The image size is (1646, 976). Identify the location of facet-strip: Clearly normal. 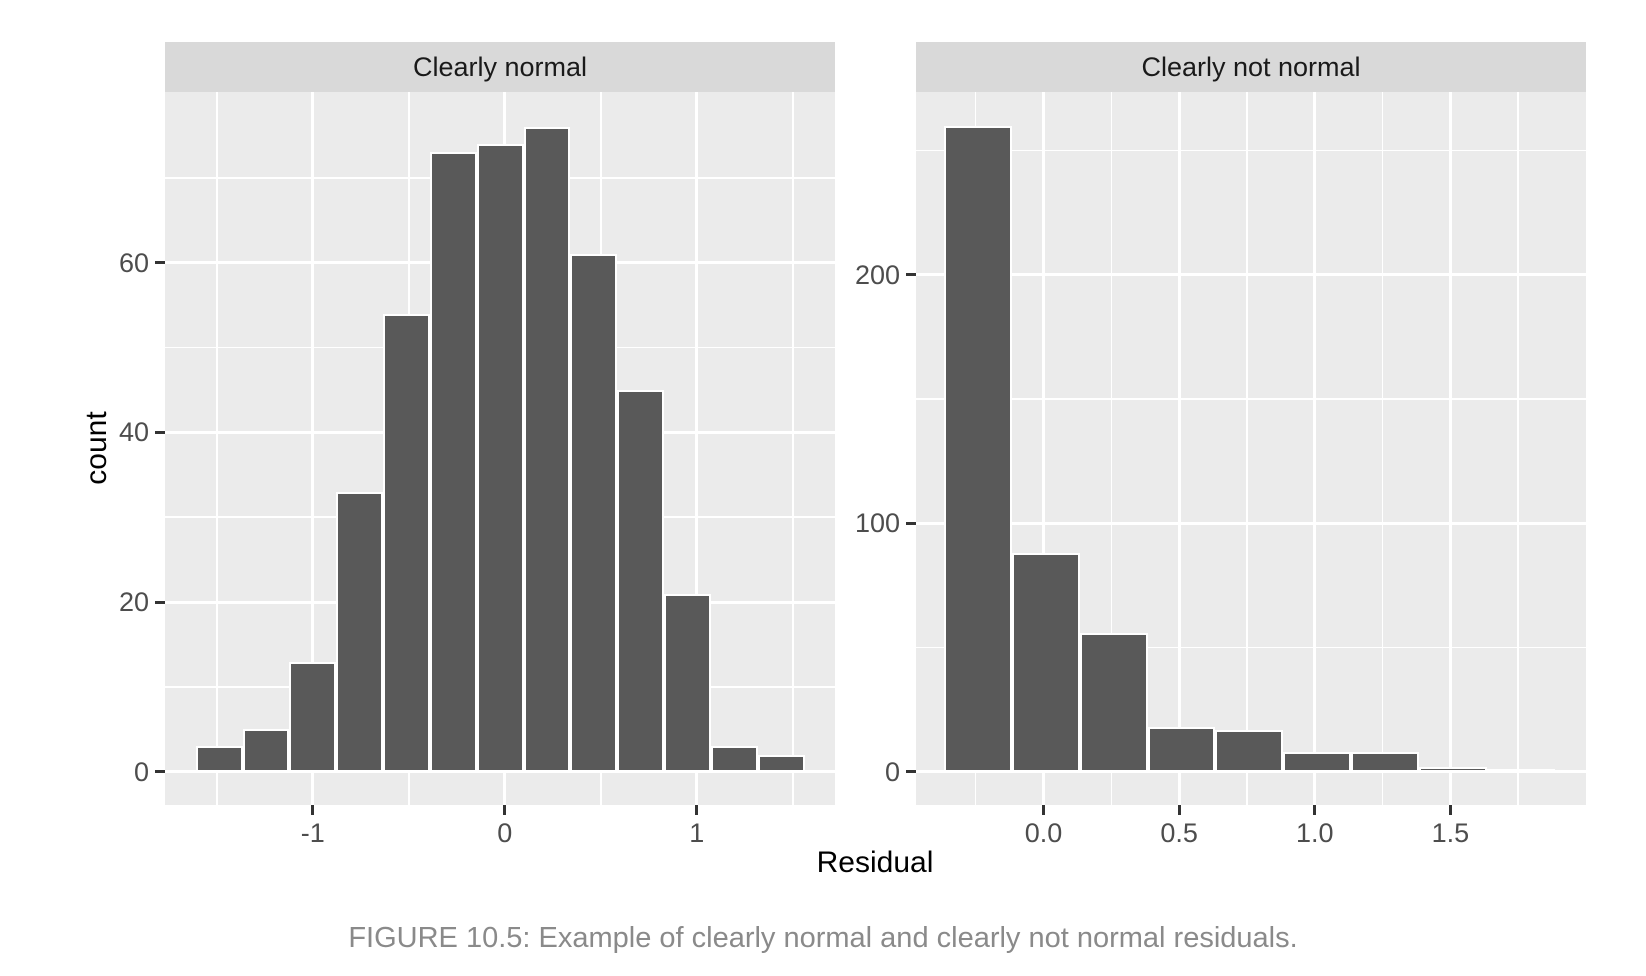
(500, 67).